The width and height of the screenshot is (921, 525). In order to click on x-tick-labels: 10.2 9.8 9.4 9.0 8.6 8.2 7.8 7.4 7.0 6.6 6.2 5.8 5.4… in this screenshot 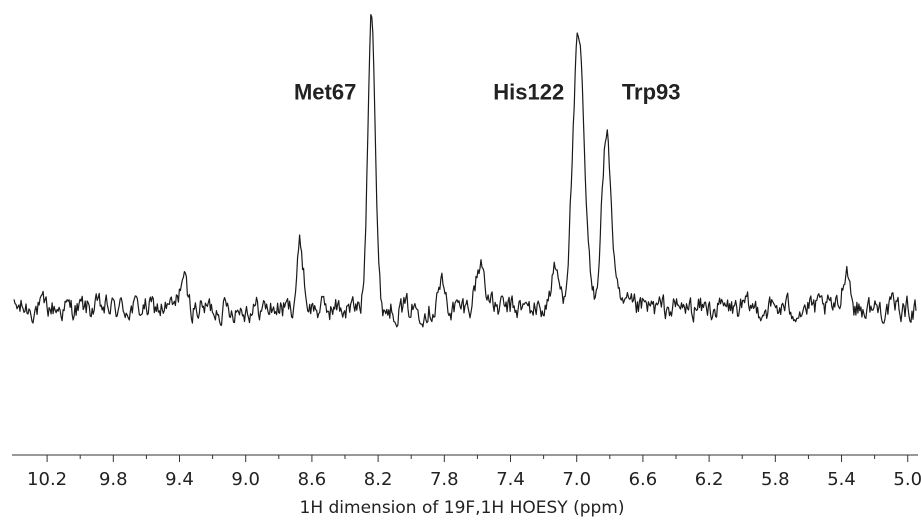, I will do `click(474, 479)`.